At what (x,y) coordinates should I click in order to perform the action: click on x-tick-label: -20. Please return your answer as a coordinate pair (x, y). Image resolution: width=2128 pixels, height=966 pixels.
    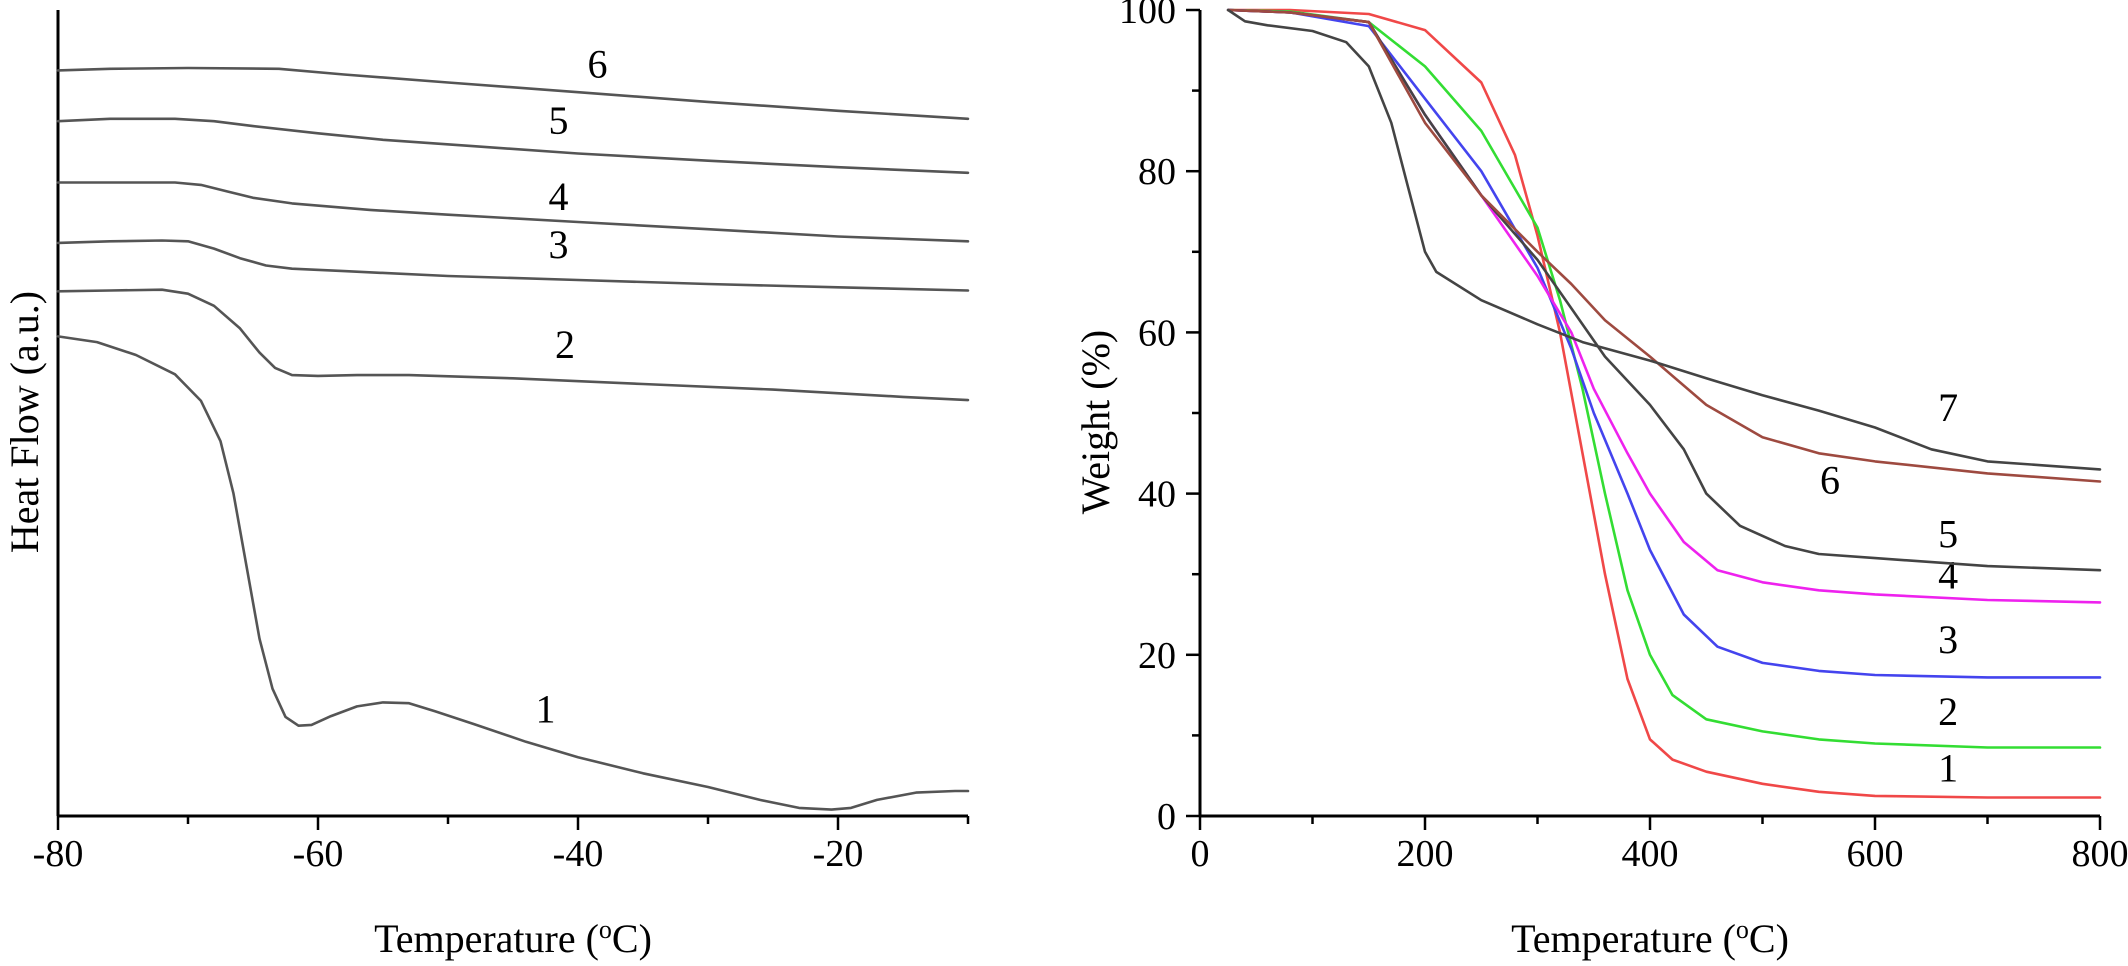
    Looking at the image, I should click on (838, 854).